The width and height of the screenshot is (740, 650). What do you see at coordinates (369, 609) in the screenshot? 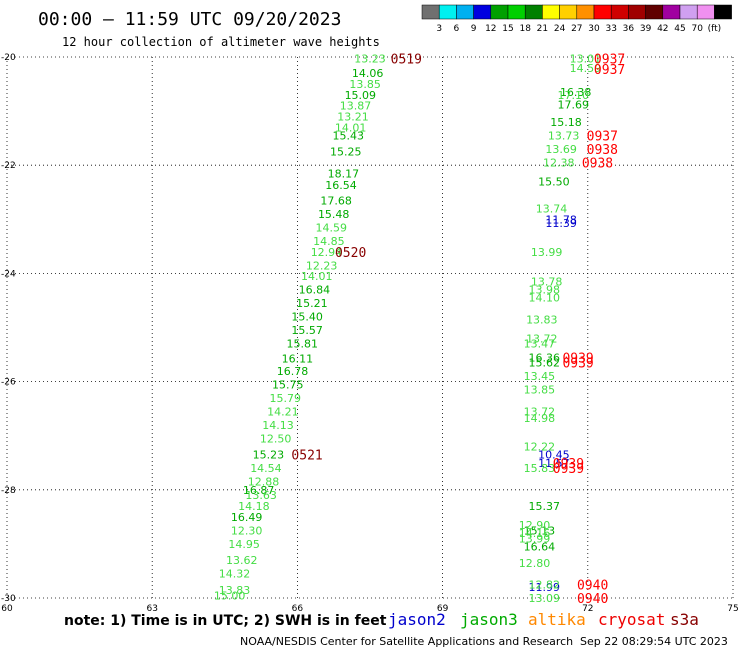
I see `x-axis-ticks: 60 63 66 69 72 75` at bounding box center [369, 609].